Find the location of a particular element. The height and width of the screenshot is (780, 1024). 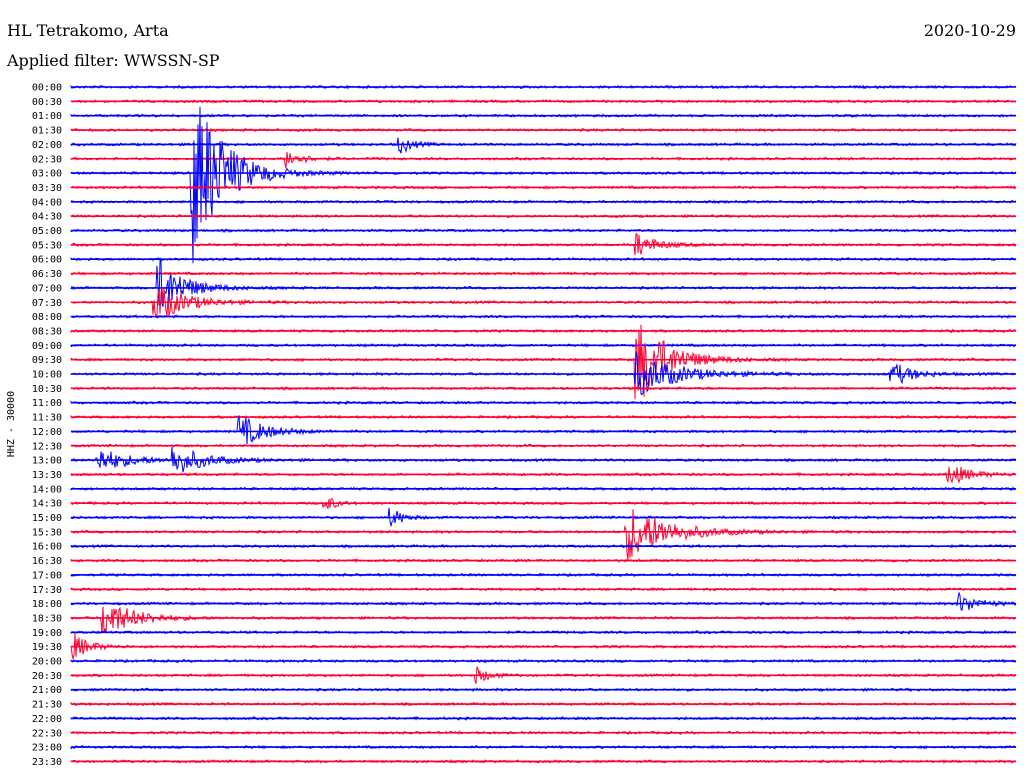

row-time-label: 16:30 is located at coordinates (47, 561).